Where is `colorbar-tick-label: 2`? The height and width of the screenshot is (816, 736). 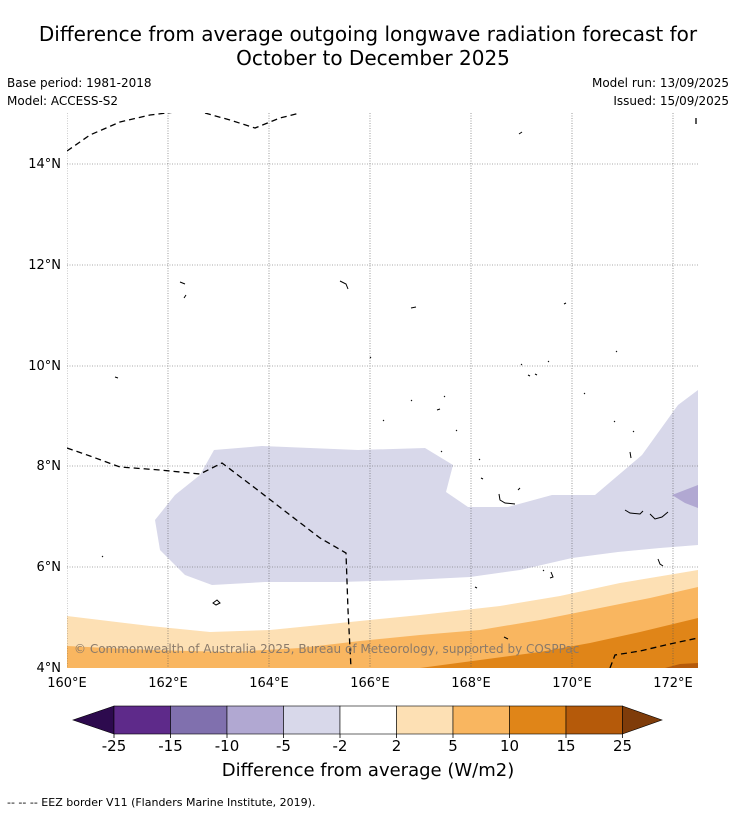
colorbar-tick-label: 2 is located at coordinates (397, 746).